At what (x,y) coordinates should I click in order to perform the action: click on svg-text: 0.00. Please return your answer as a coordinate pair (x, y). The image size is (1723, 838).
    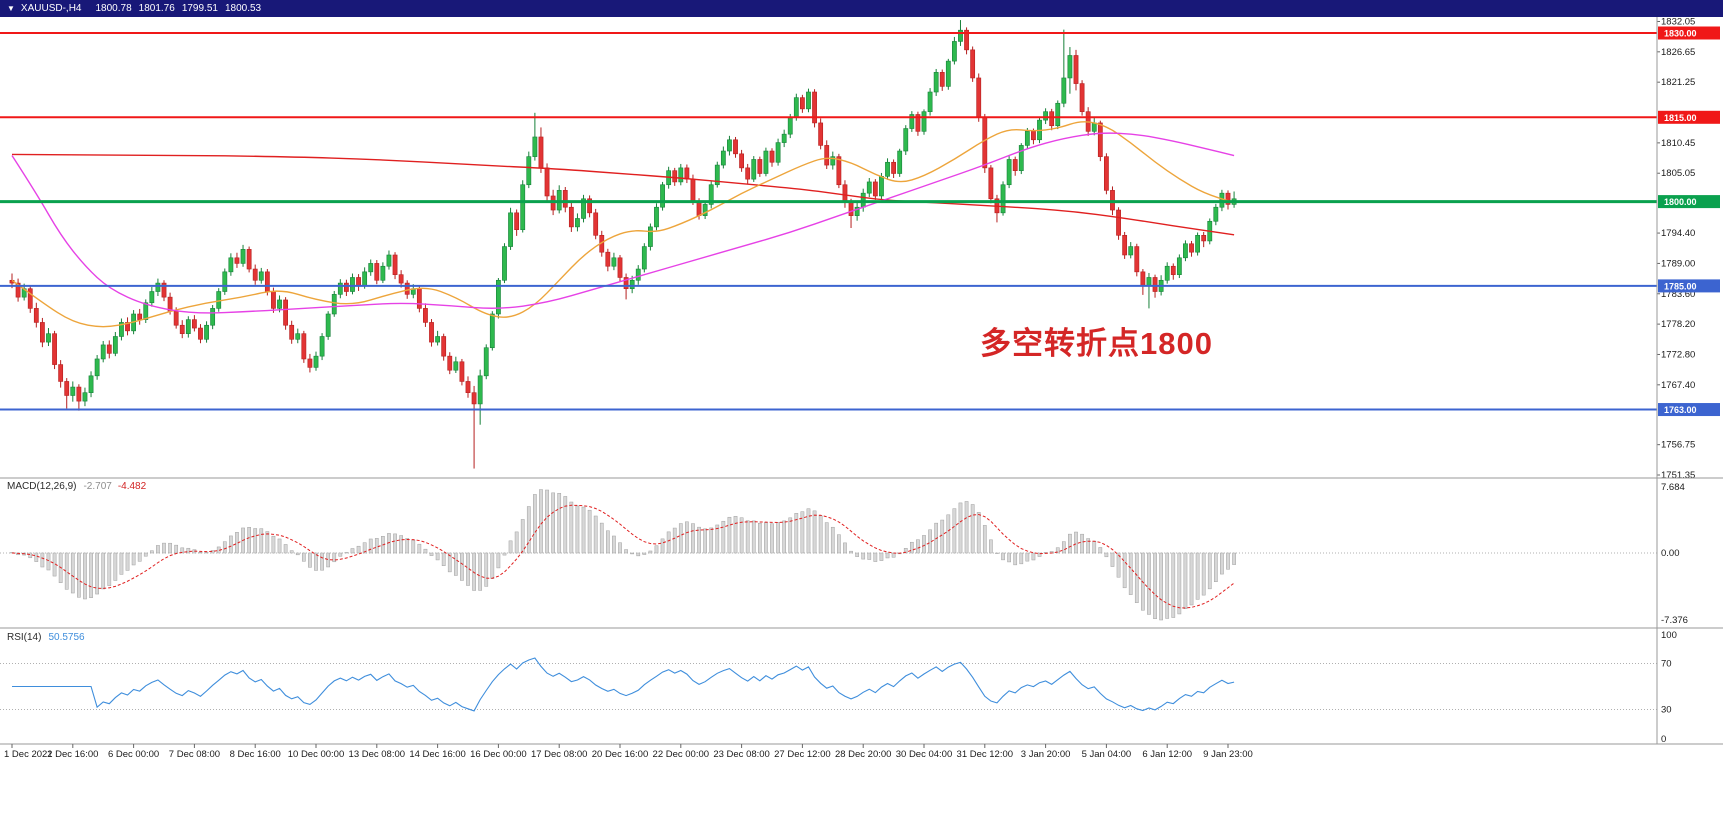
    Looking at the image, I should click on (1670, 553).